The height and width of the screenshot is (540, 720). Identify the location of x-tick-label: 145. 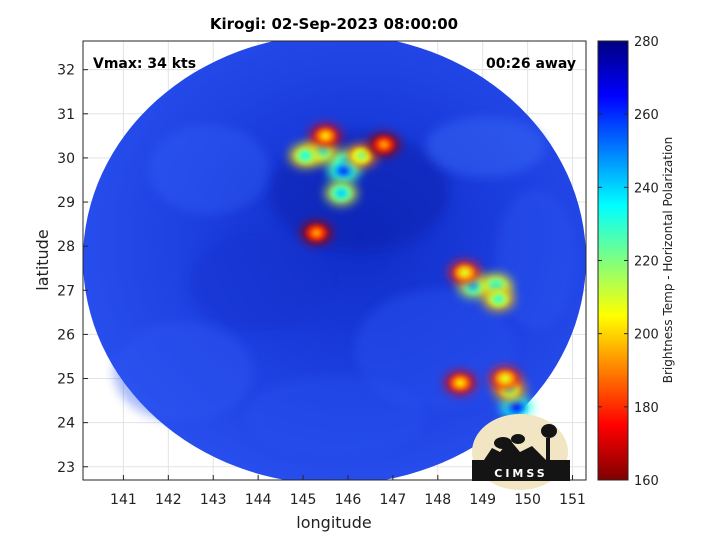
(303, 500).